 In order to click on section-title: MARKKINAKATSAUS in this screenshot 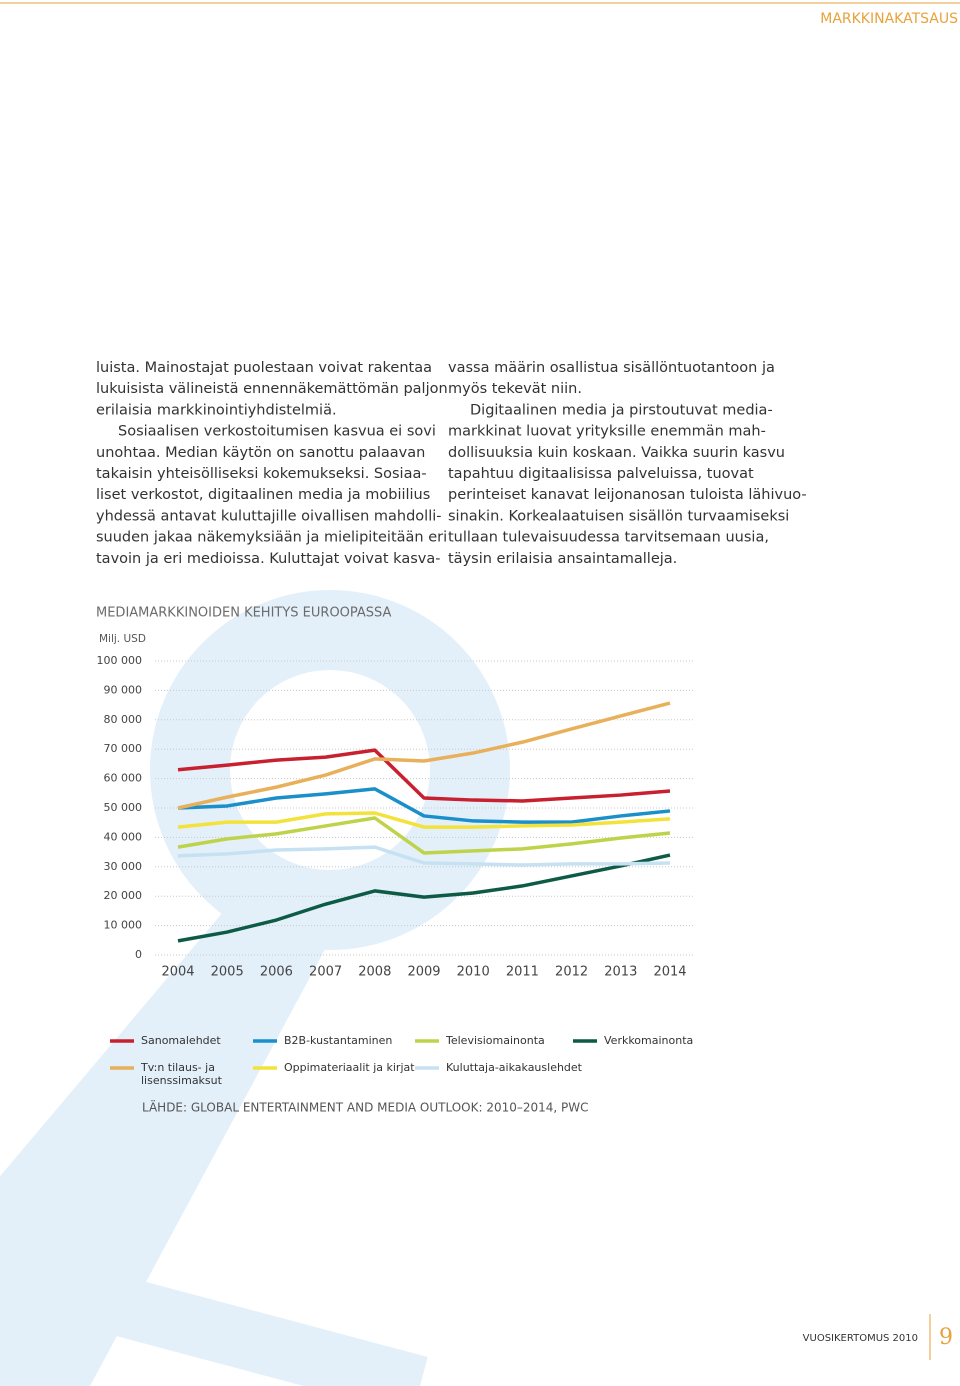, I will do `click(889, 19)`.